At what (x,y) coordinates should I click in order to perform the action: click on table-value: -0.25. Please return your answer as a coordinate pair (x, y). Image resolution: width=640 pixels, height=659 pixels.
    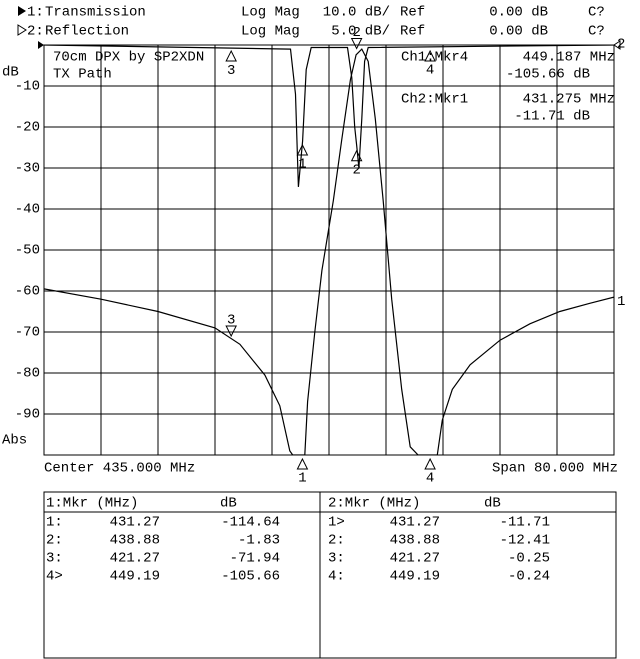
    Looking at the image, I should click on (529, 559).